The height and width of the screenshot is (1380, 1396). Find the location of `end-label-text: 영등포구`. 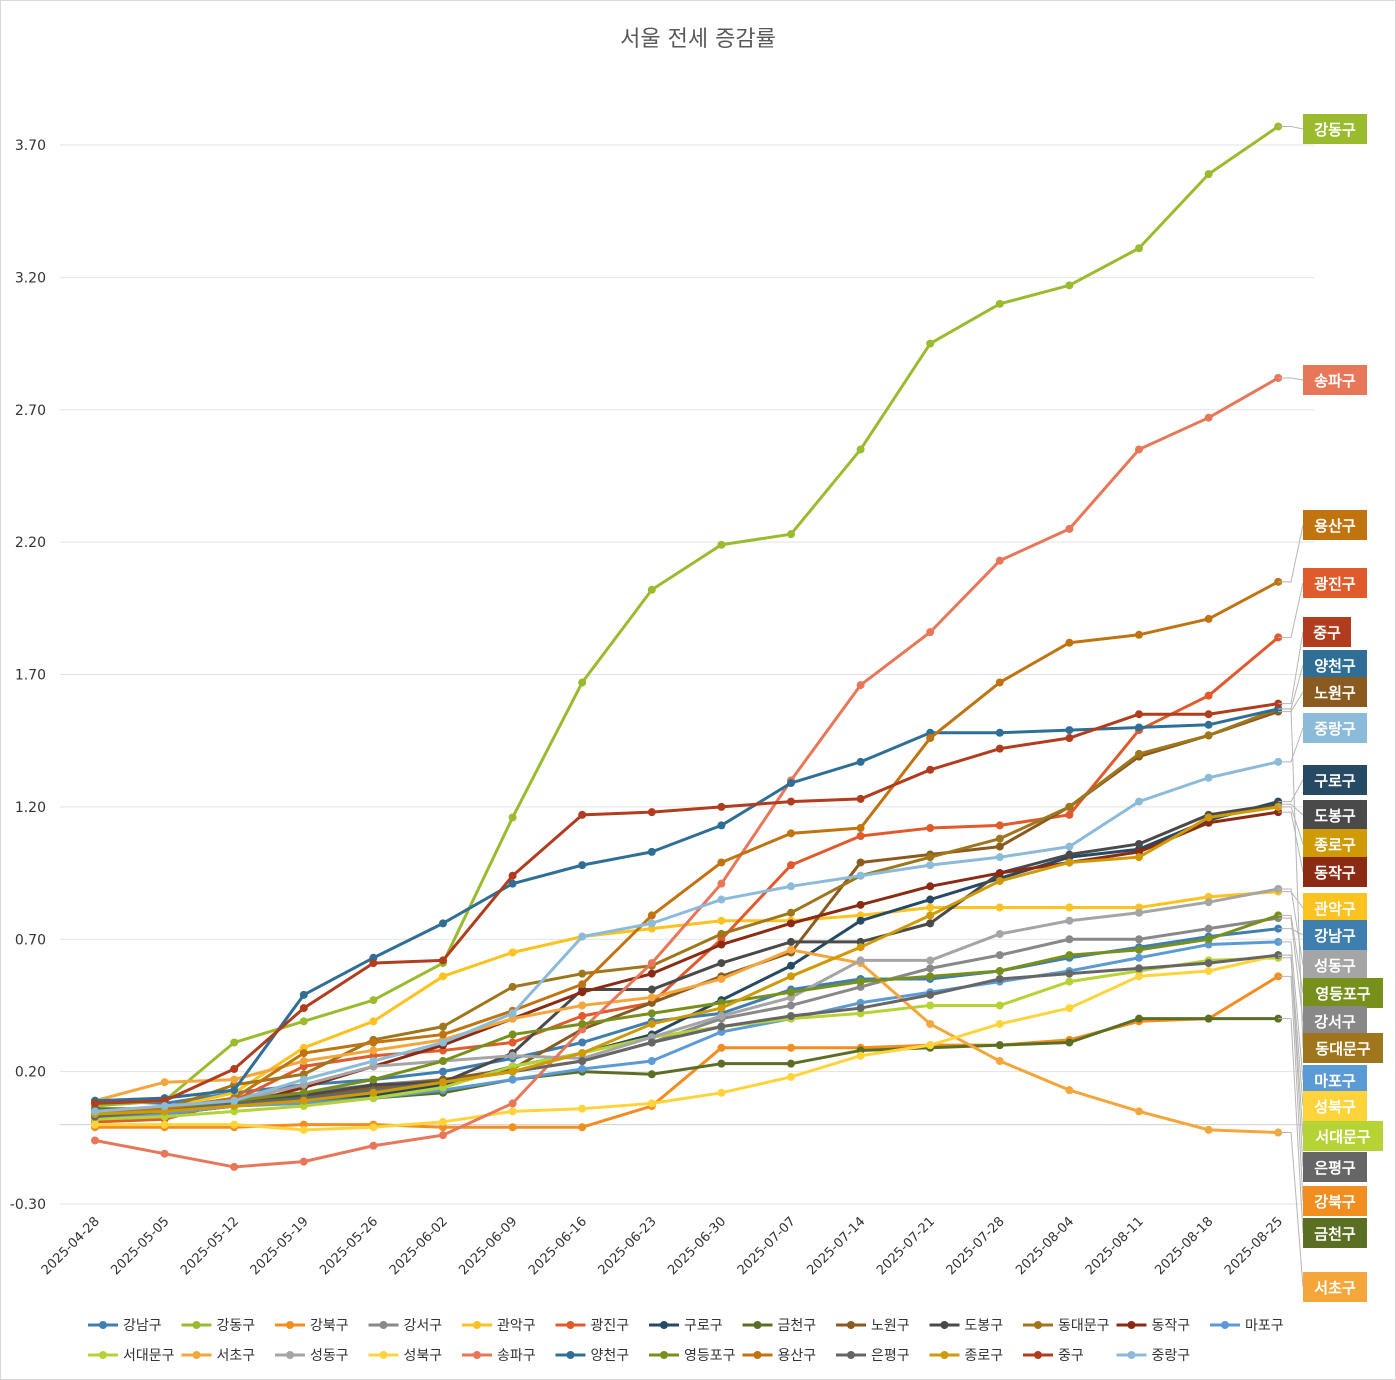

end-label-text: 영등포구 is located at coordinates (1342, 994).